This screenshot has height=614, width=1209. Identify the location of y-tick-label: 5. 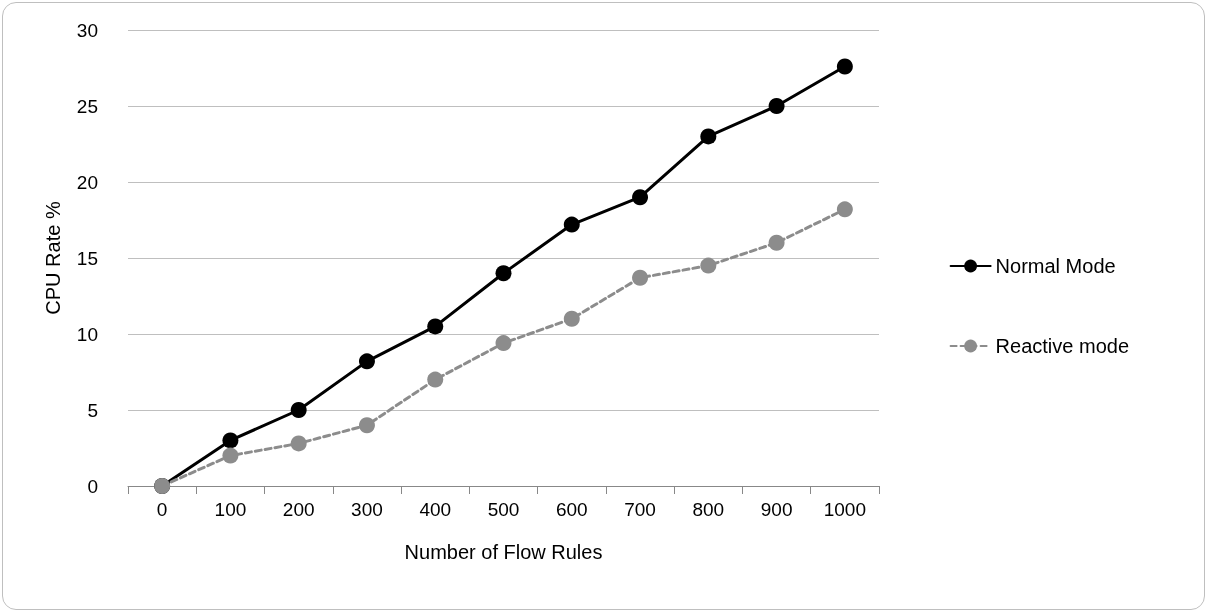
(92, 410).